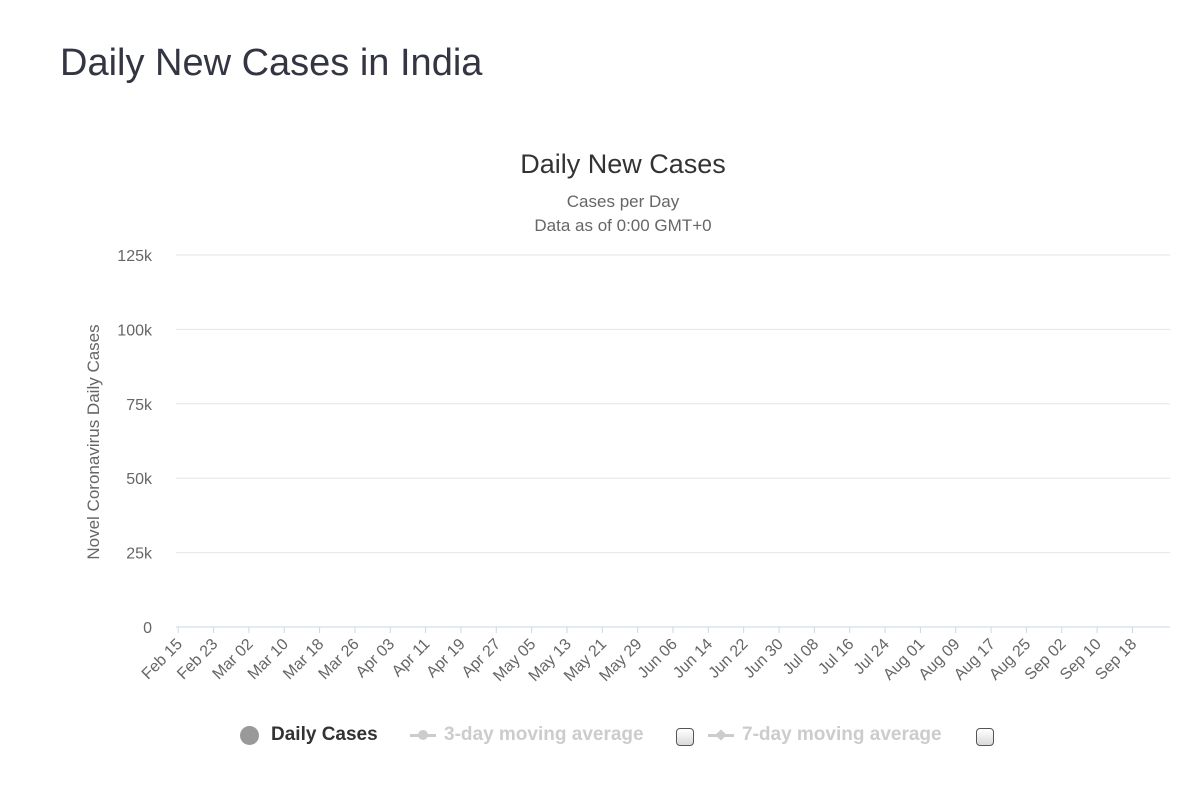 The image size is (1200, 787). What do you see at coordinates (249, 735) in the screenshot?
I see `circle-icon` at bounding box center [249, 735].